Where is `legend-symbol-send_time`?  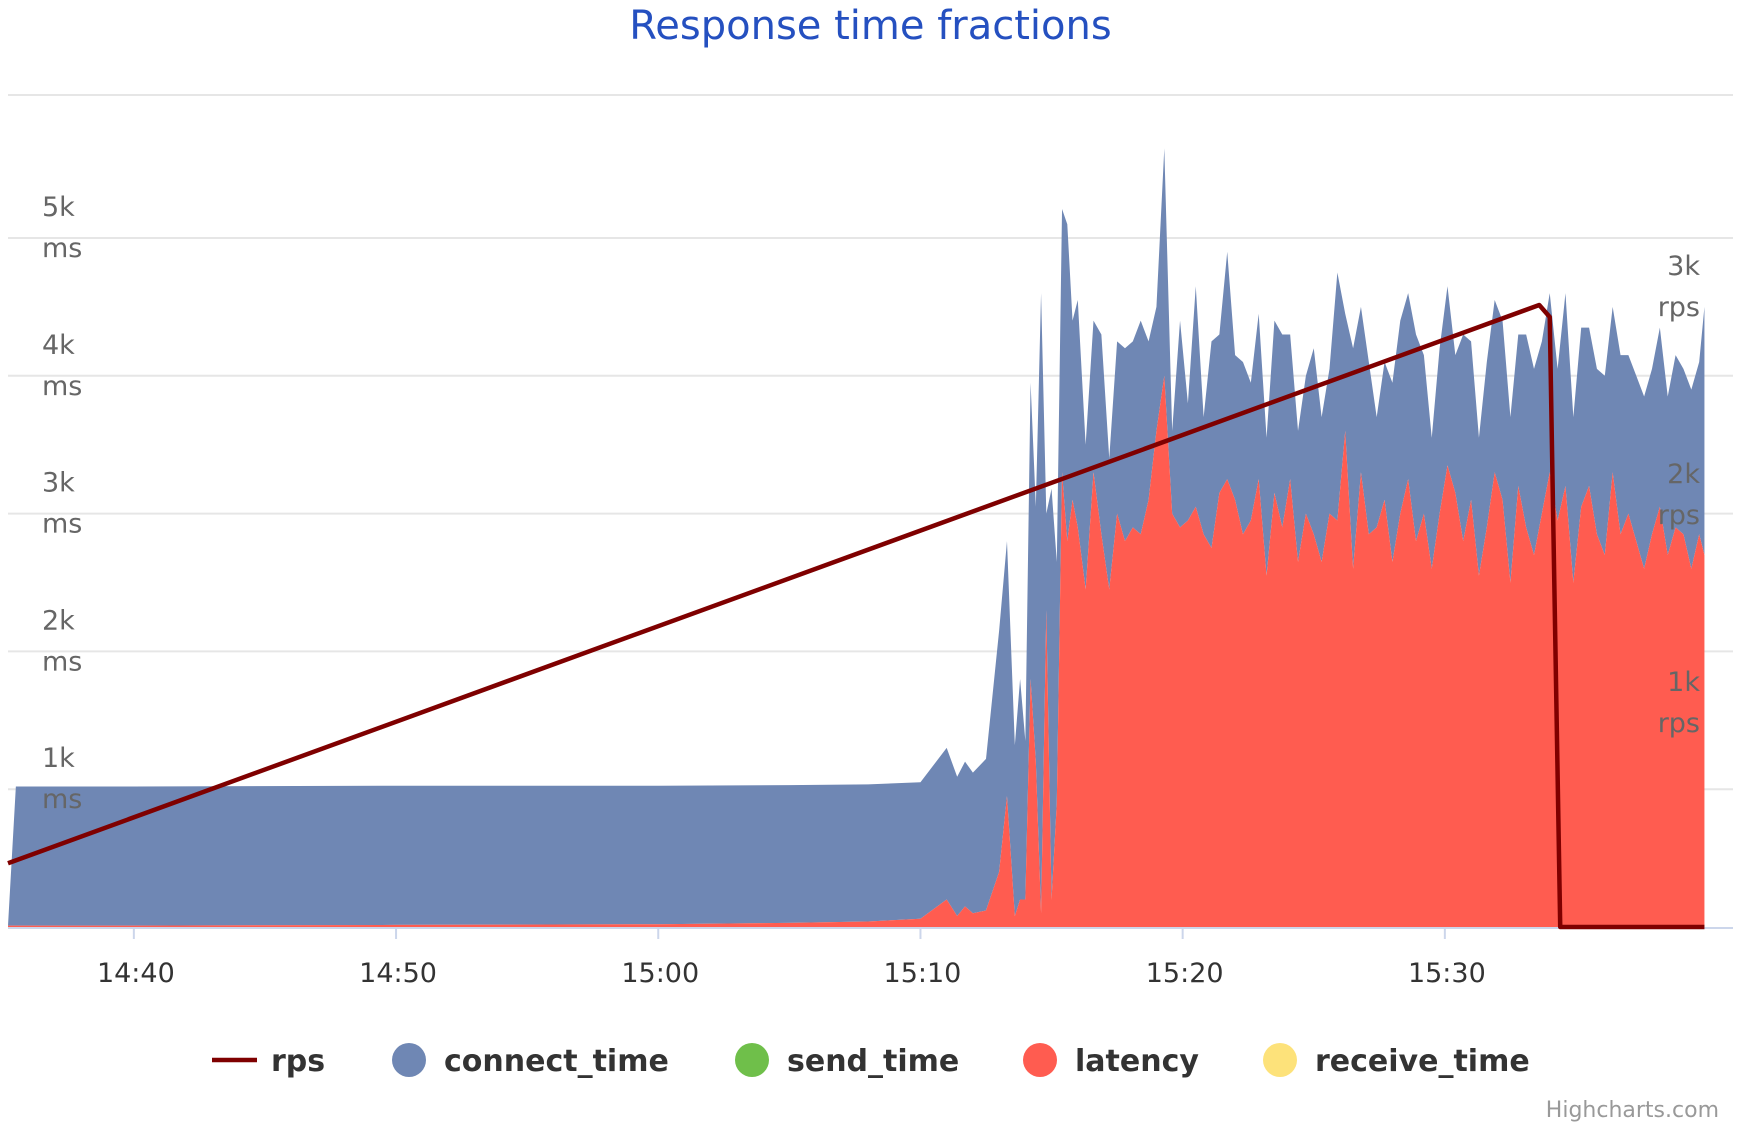
legend-symbol-send_time is located at coordinates (752, 1060).